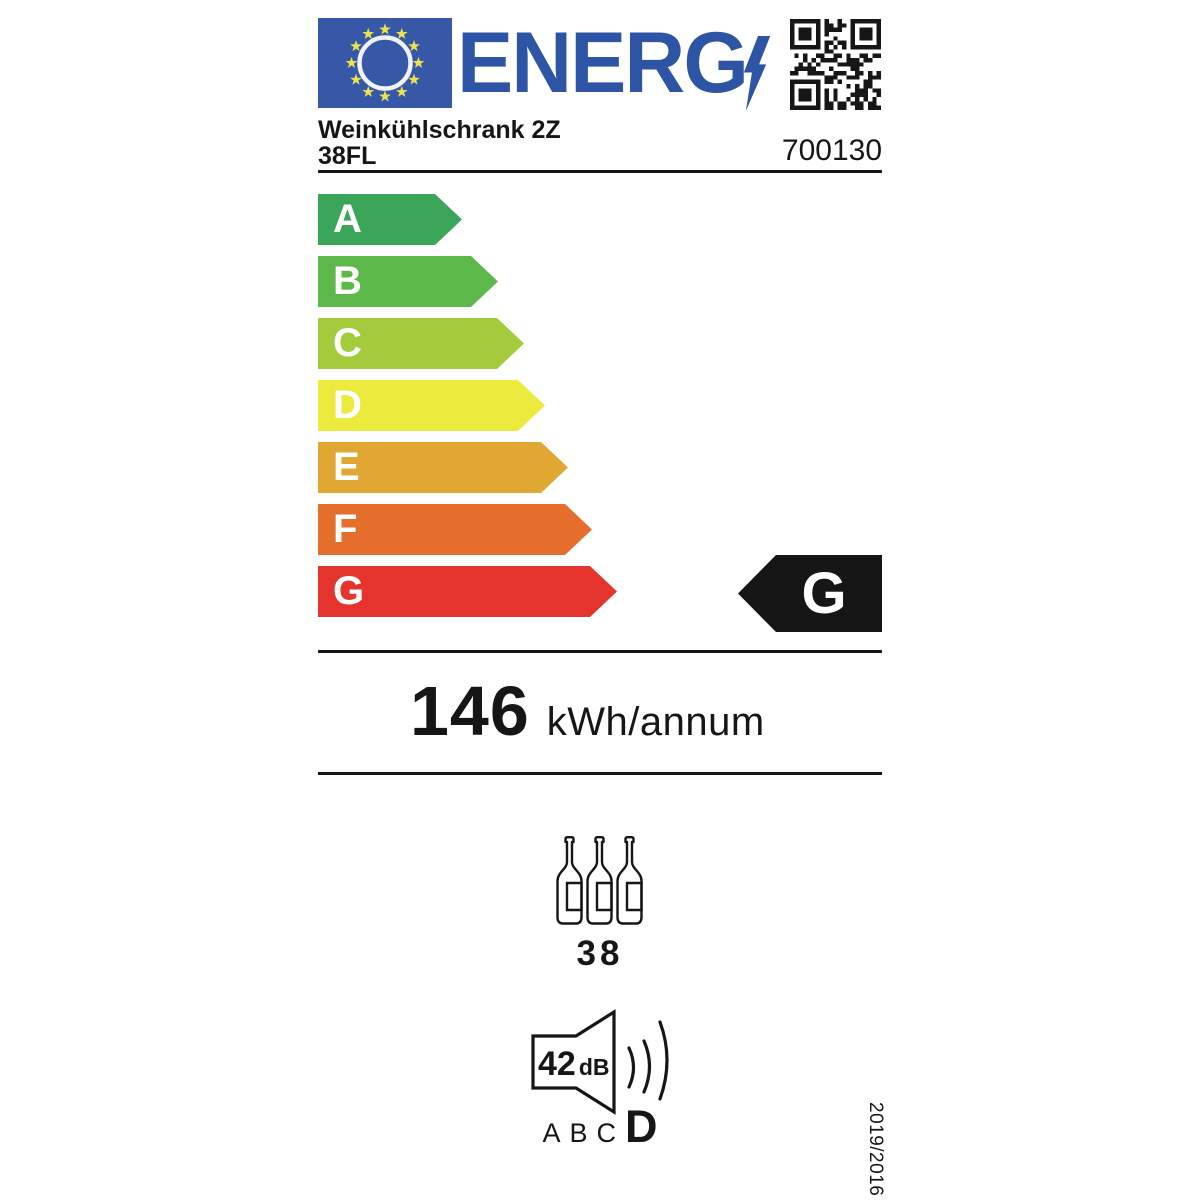  Describe the element at coordinates (831, 150) in the screenshot. I see `model-number: 700130` at that location.